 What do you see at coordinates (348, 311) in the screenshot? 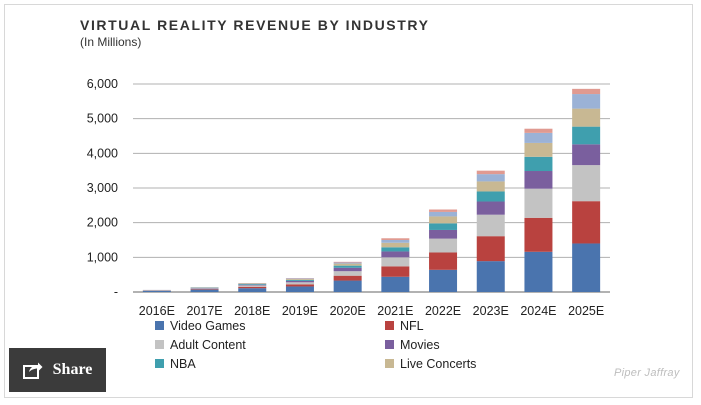
I see `x-tick-label: 2020E` at bounding box center [348, 311].